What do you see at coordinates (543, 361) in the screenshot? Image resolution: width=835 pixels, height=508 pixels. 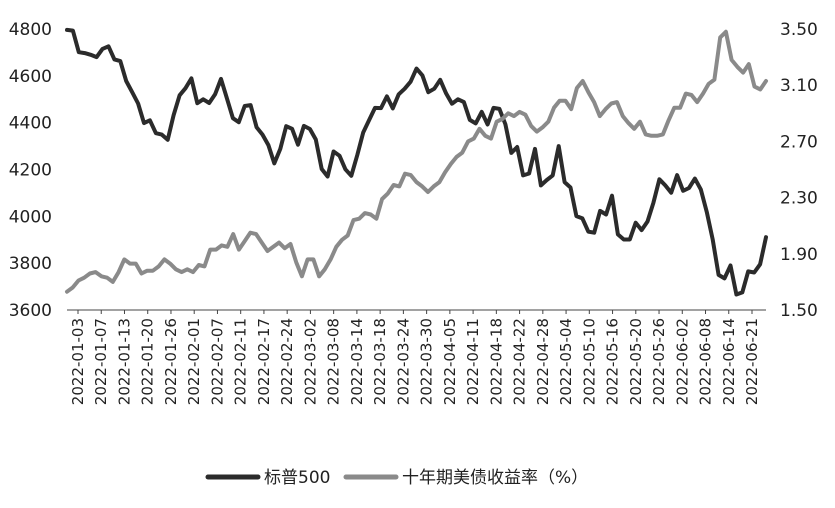 I see `x-tick-label: 2022-04-28` at bounding box center [543, 361].